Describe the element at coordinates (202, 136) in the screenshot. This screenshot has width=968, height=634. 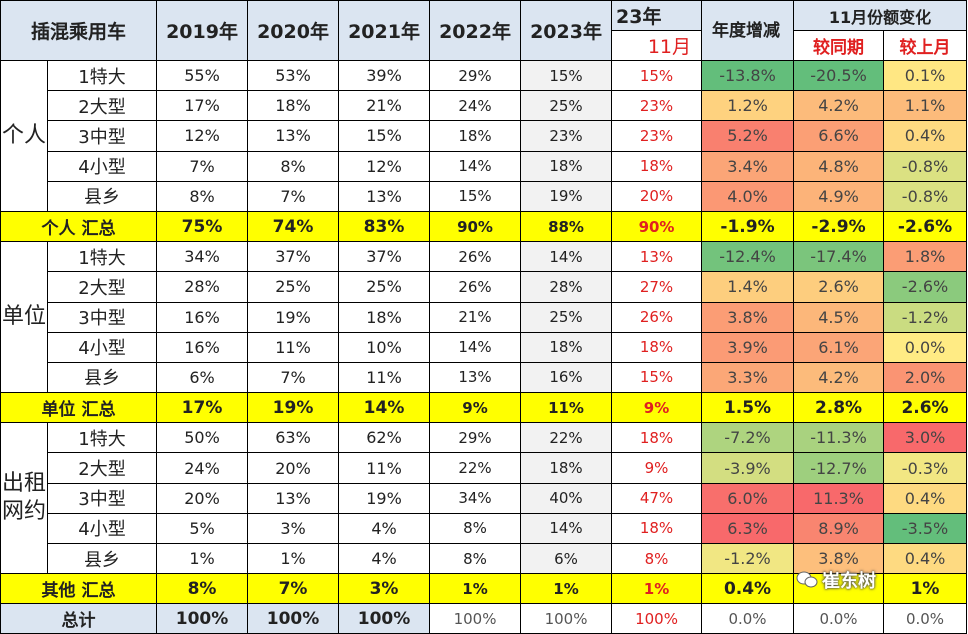
I see `table-cell: 12%` at that location.